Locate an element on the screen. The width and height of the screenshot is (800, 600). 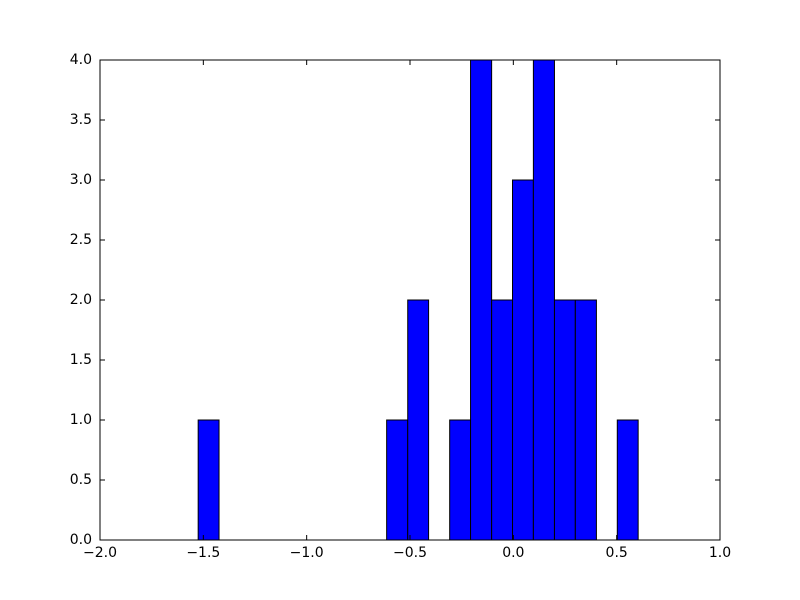
x-tick-label: −0.5 is located at coordinates (410, 553).